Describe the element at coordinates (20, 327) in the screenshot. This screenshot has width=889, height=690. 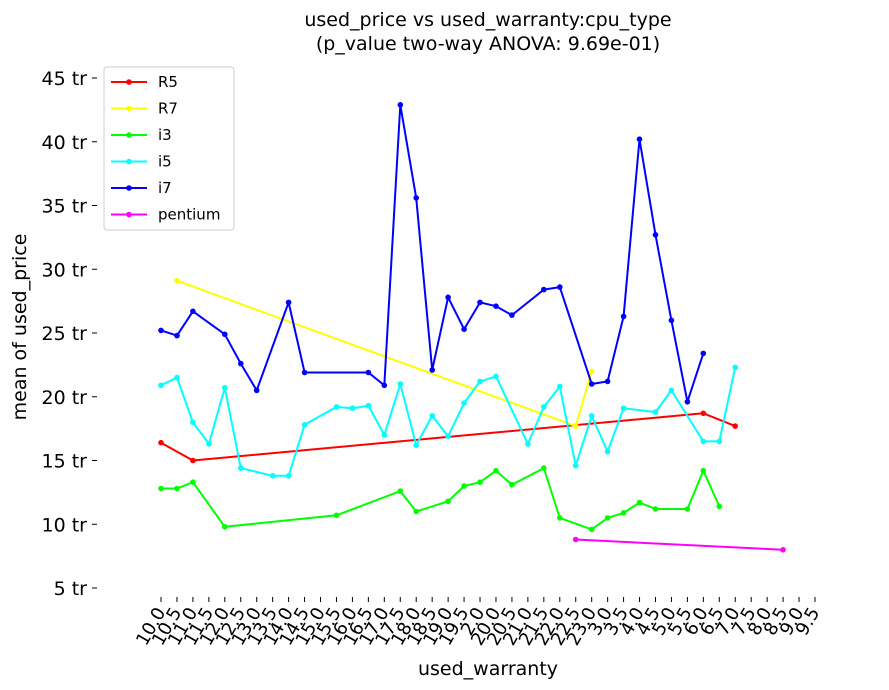
I see `y-axis-label: mean of used_price` at that location.